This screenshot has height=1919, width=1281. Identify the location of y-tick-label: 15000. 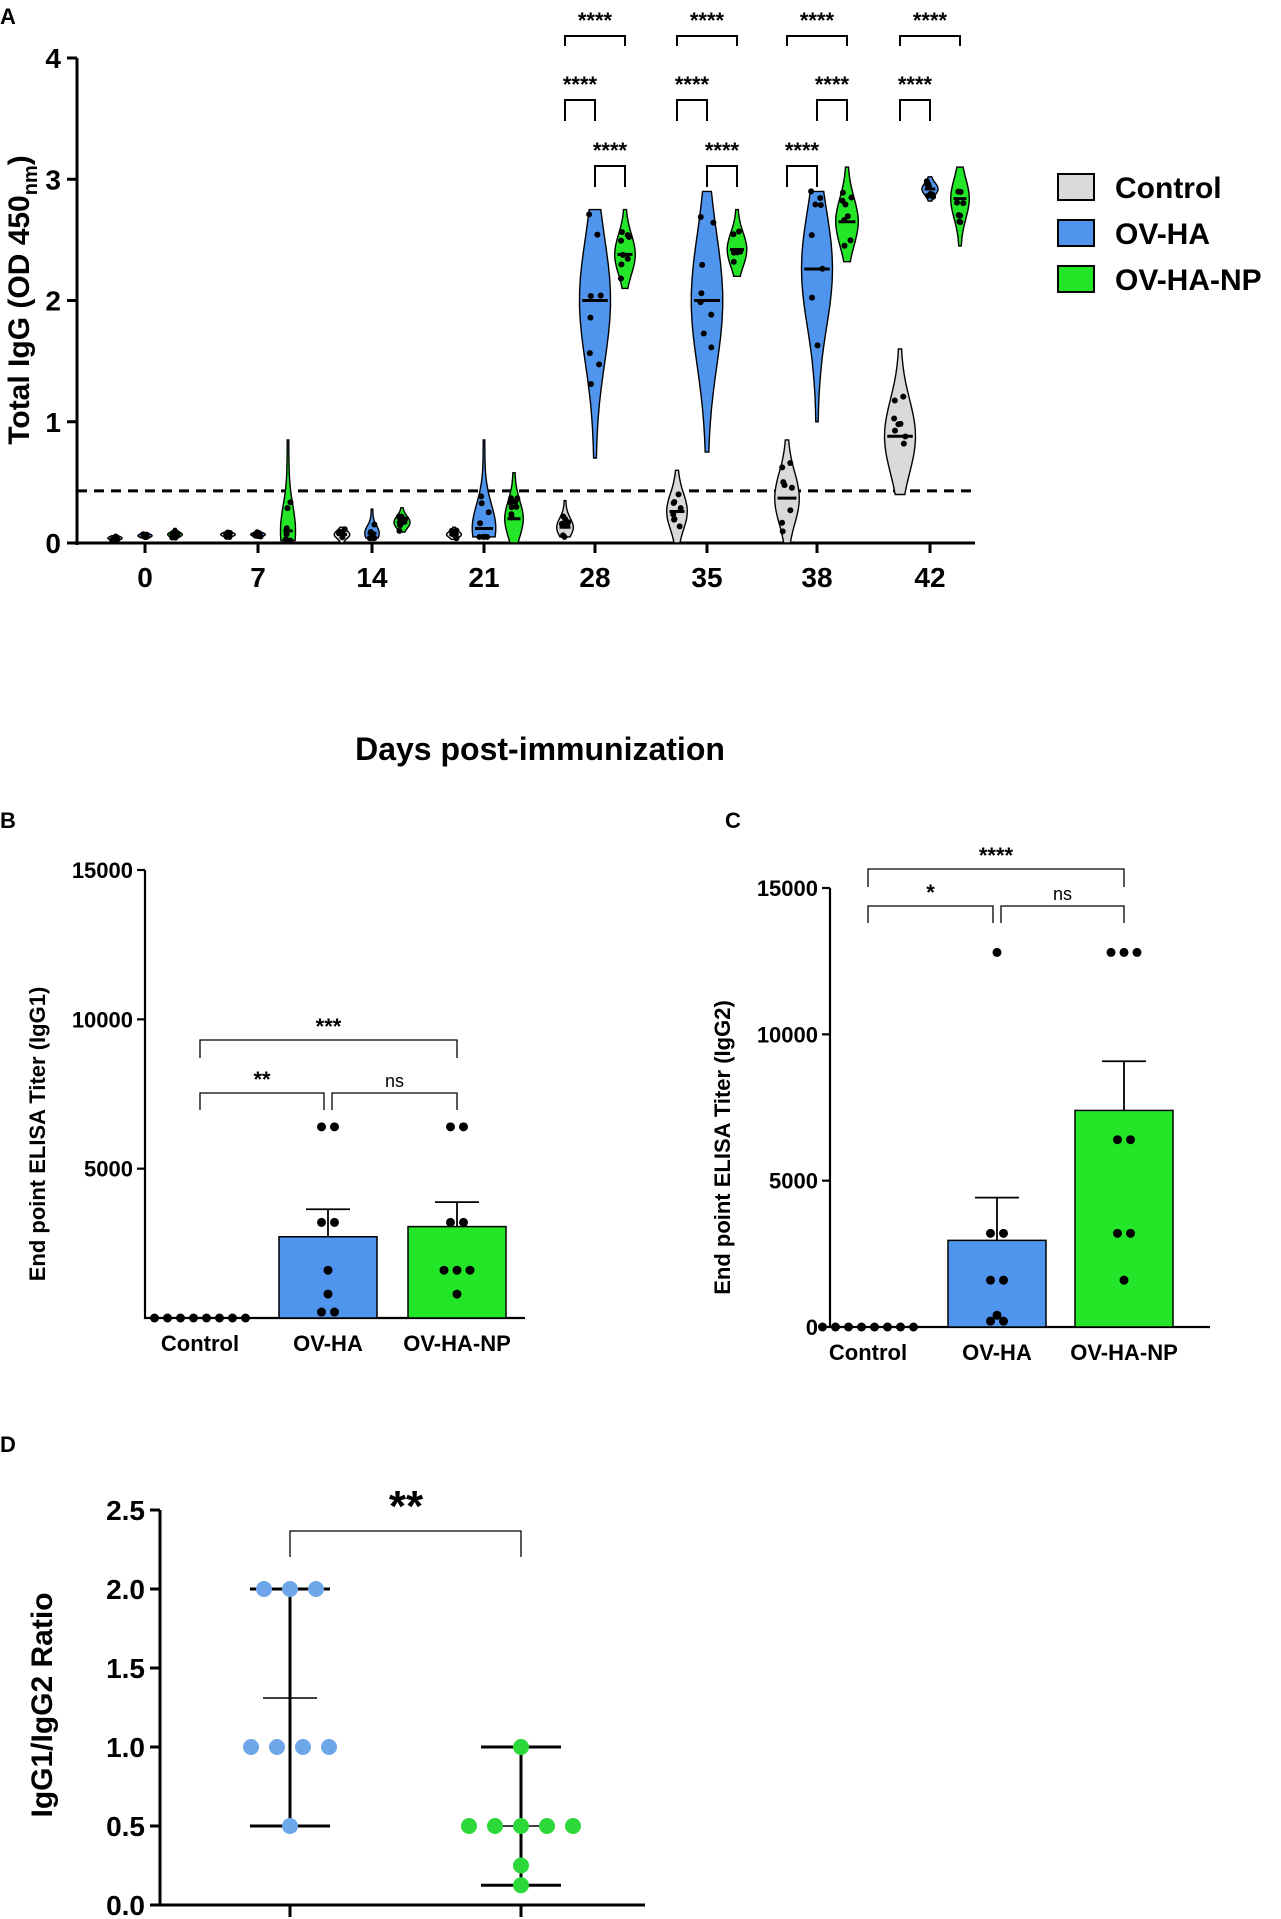
(102, 870).